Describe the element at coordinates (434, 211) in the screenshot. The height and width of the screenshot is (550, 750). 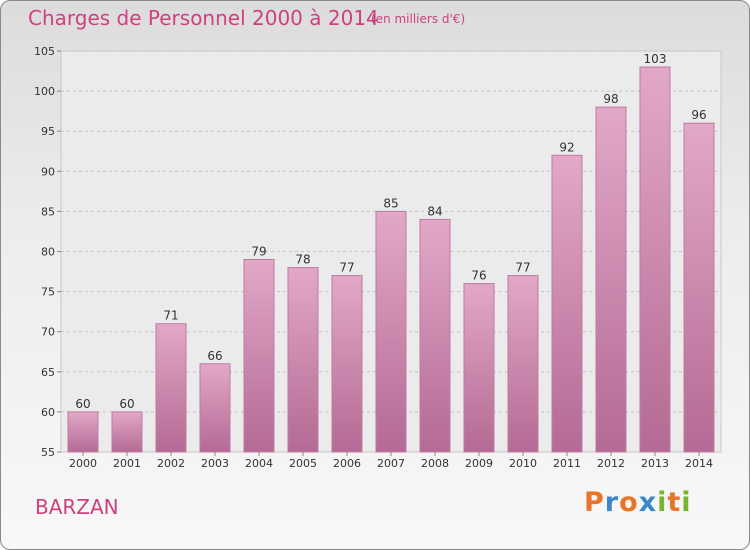
I see `value-label: 84` at that location.